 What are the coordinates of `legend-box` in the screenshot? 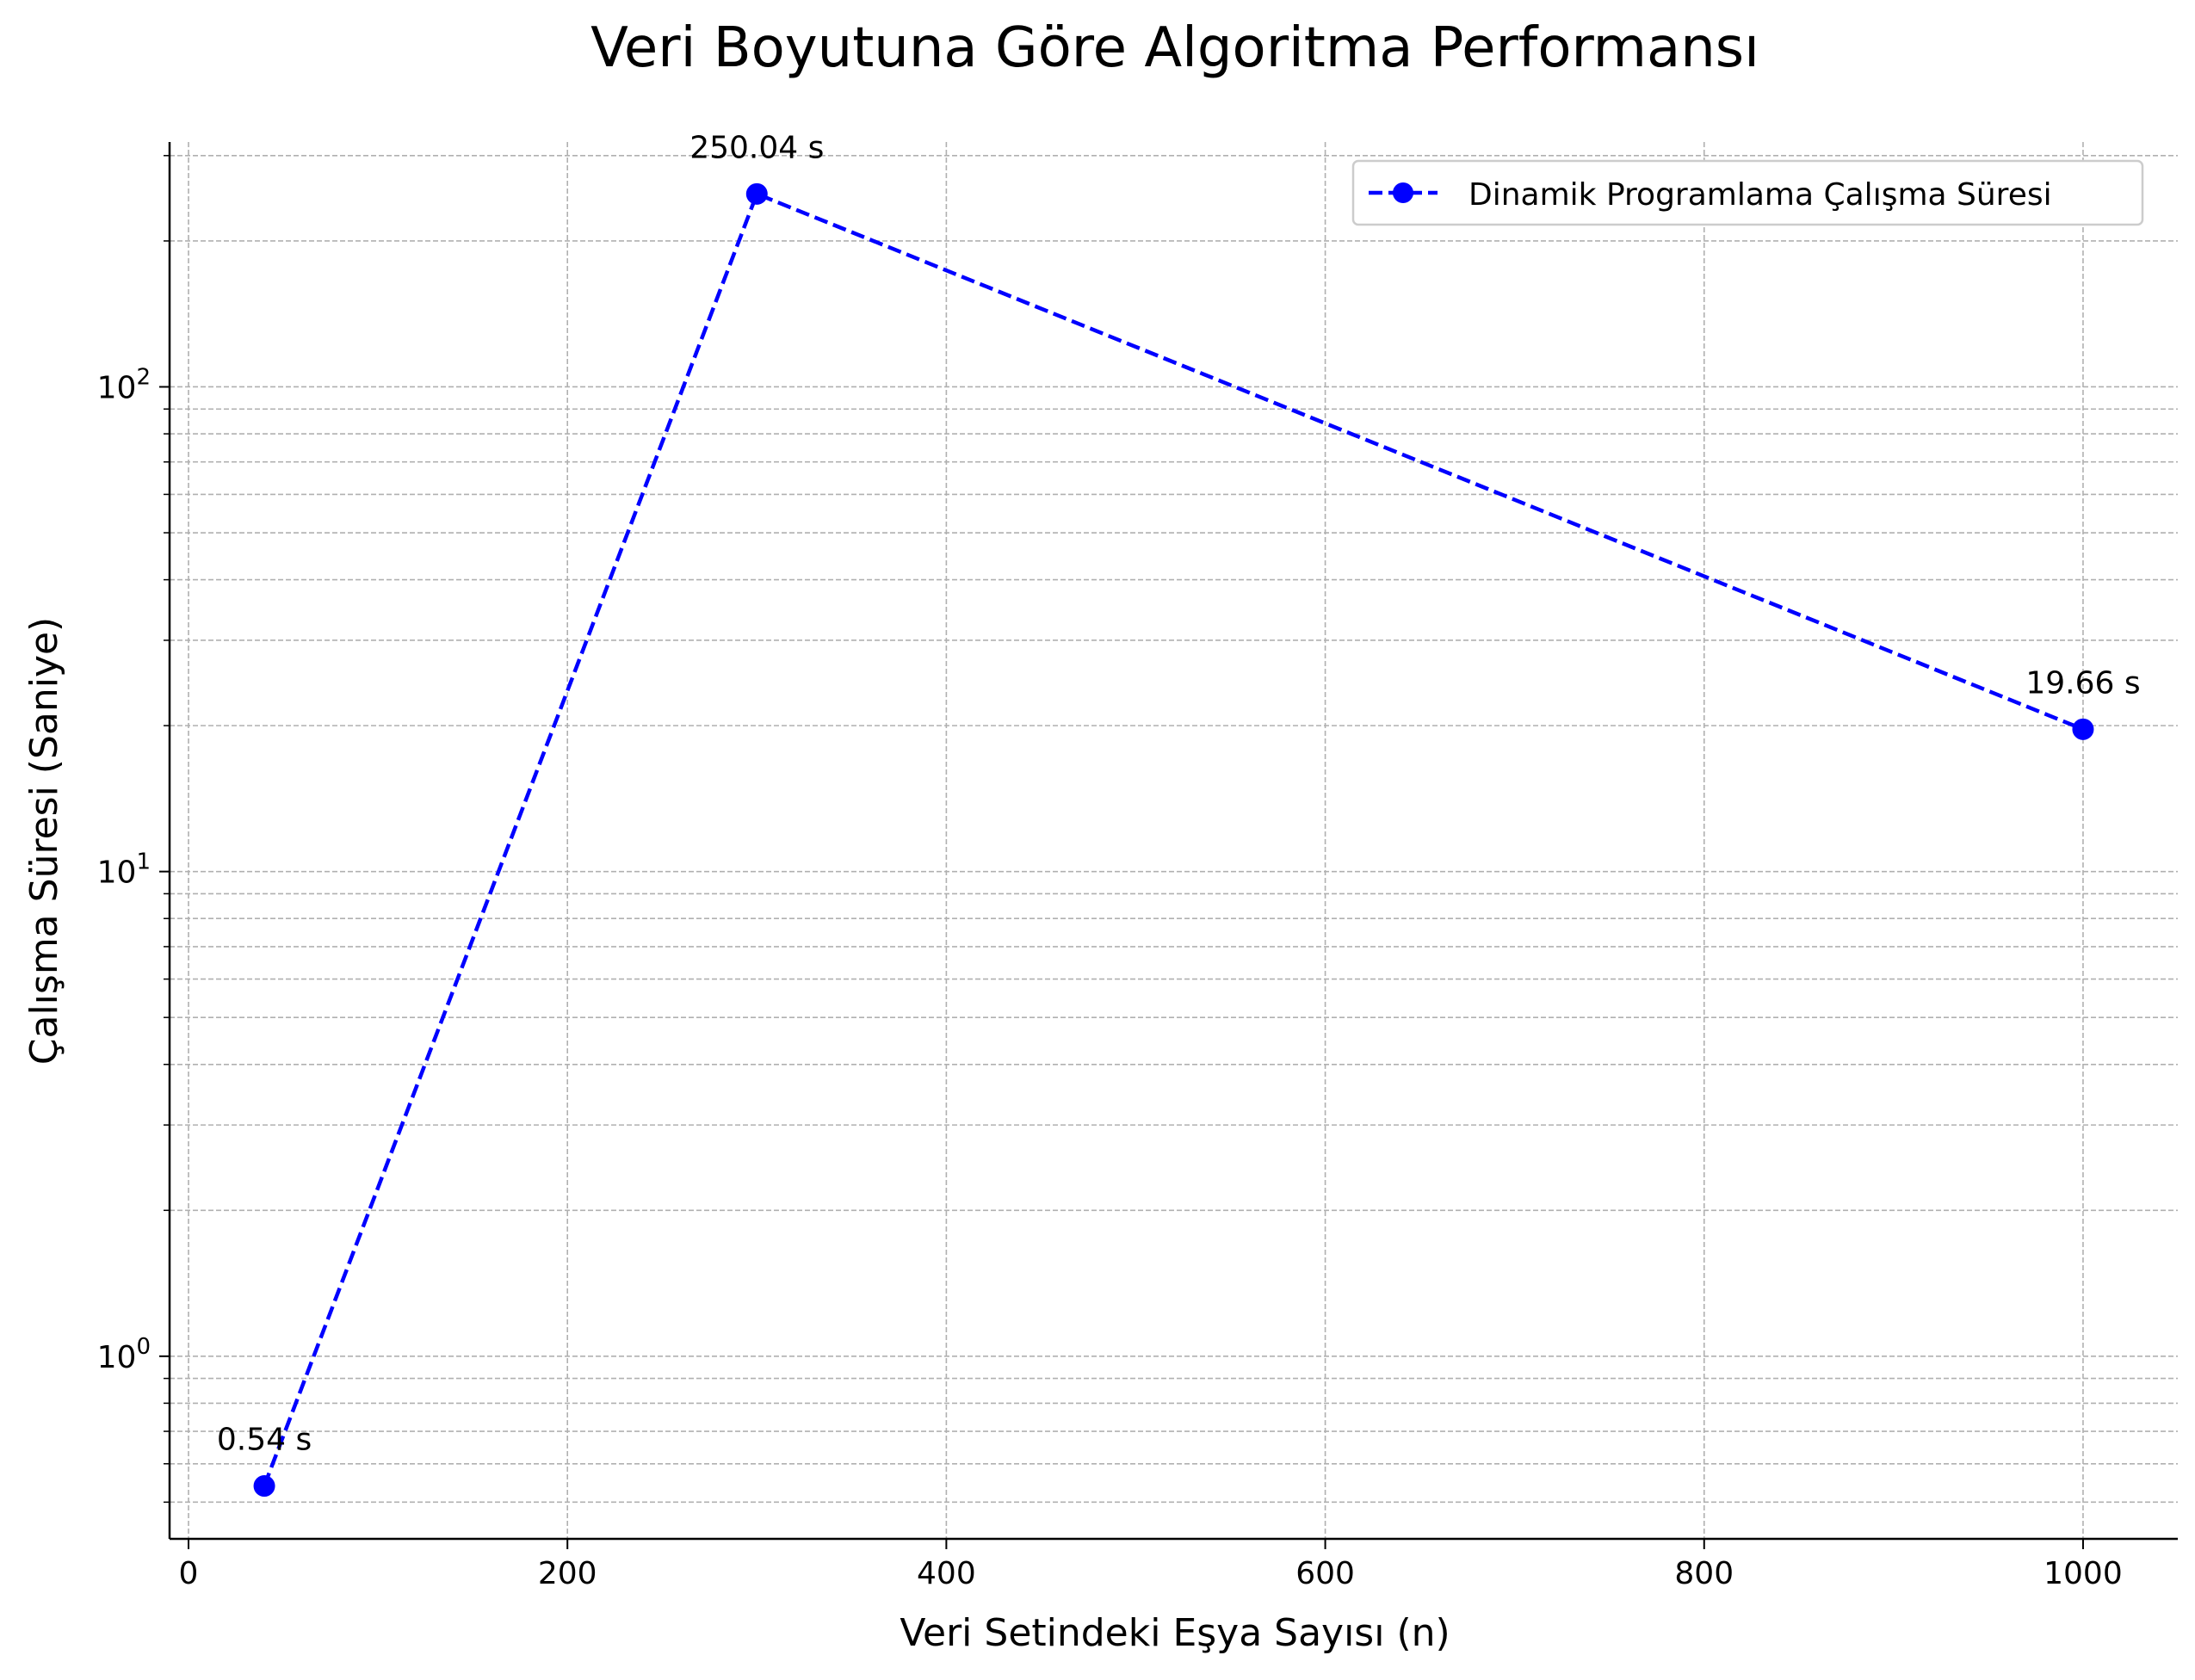 It's located at (1747, 192).